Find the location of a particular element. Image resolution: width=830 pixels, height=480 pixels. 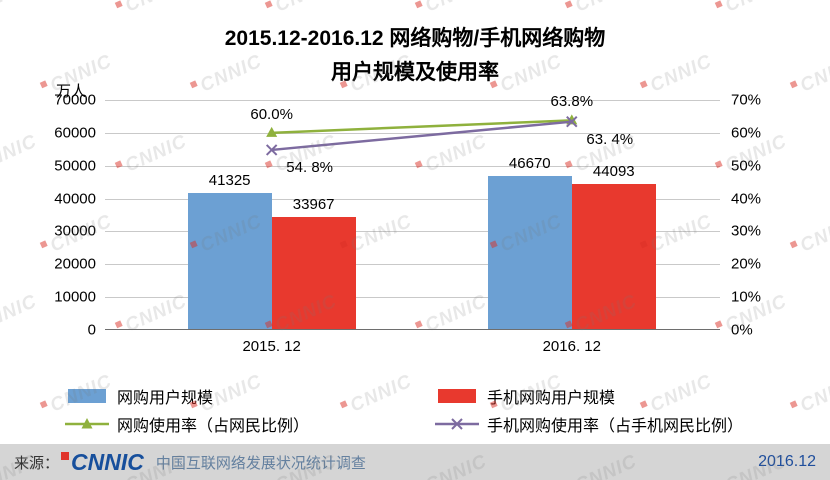

left-axis-tick-label: 30000 is located at coordinates (75, 231).